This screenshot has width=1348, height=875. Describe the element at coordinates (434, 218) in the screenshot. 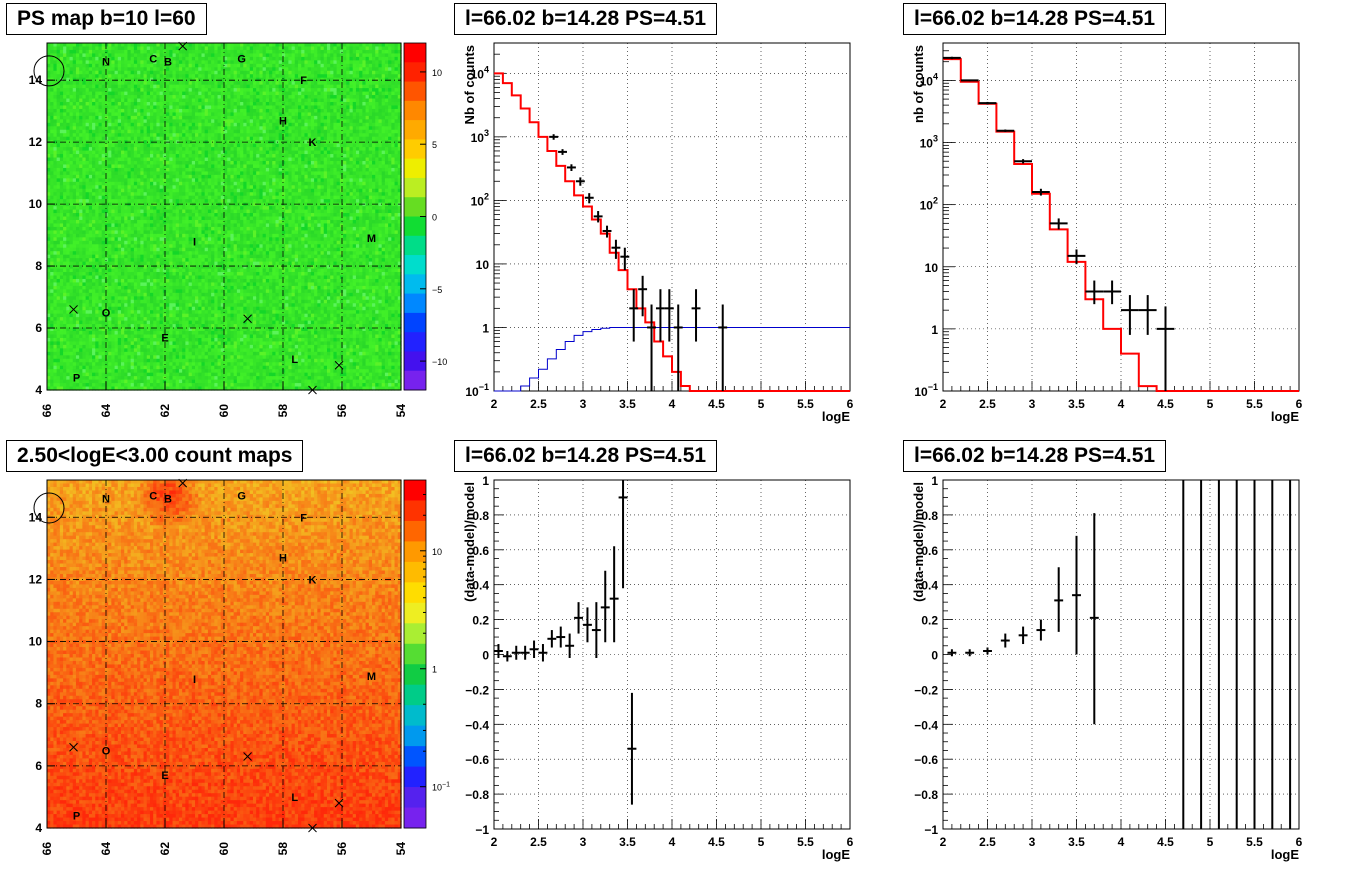

I see `colorbar-tick-label: 0` at that location.